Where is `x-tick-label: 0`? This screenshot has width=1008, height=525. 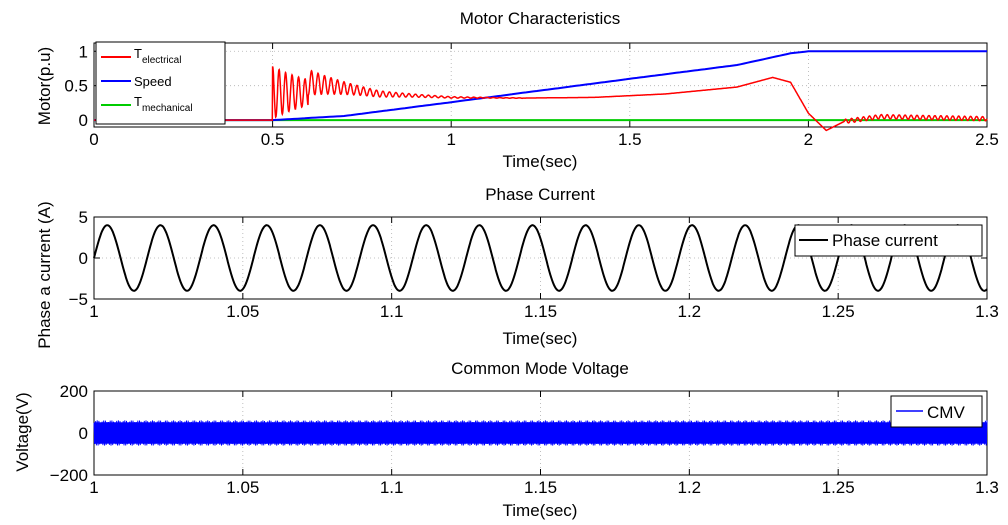
x-tick-label: 0 is located at coordinates (93, 139).